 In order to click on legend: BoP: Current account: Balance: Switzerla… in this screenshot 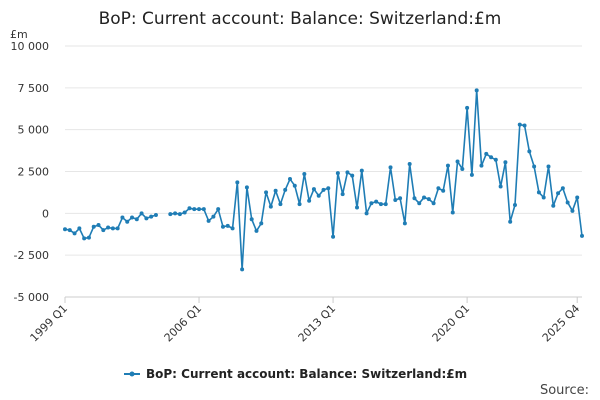, I will do `click(295, 374)`.